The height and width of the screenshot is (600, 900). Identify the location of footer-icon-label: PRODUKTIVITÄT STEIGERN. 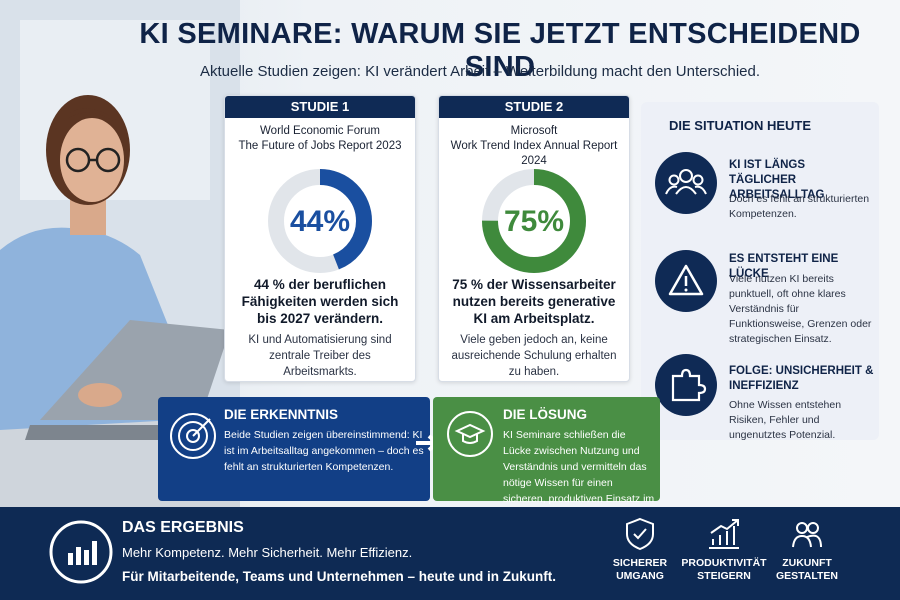
(724, 569).